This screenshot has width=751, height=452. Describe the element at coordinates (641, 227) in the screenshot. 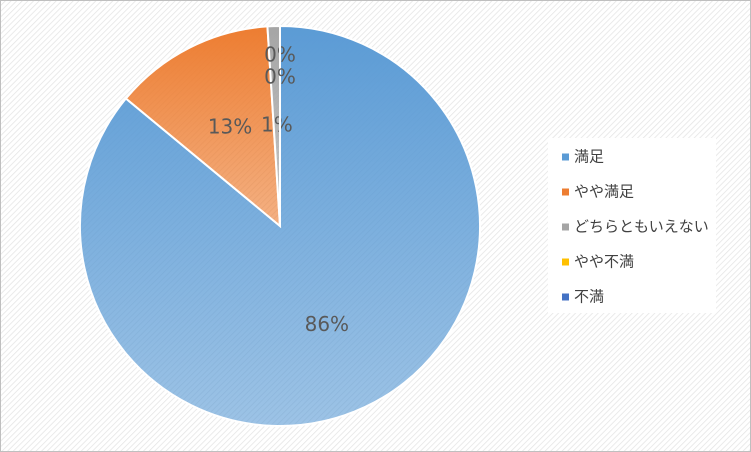

I see `legend-label: どちらともいえない` at that location.